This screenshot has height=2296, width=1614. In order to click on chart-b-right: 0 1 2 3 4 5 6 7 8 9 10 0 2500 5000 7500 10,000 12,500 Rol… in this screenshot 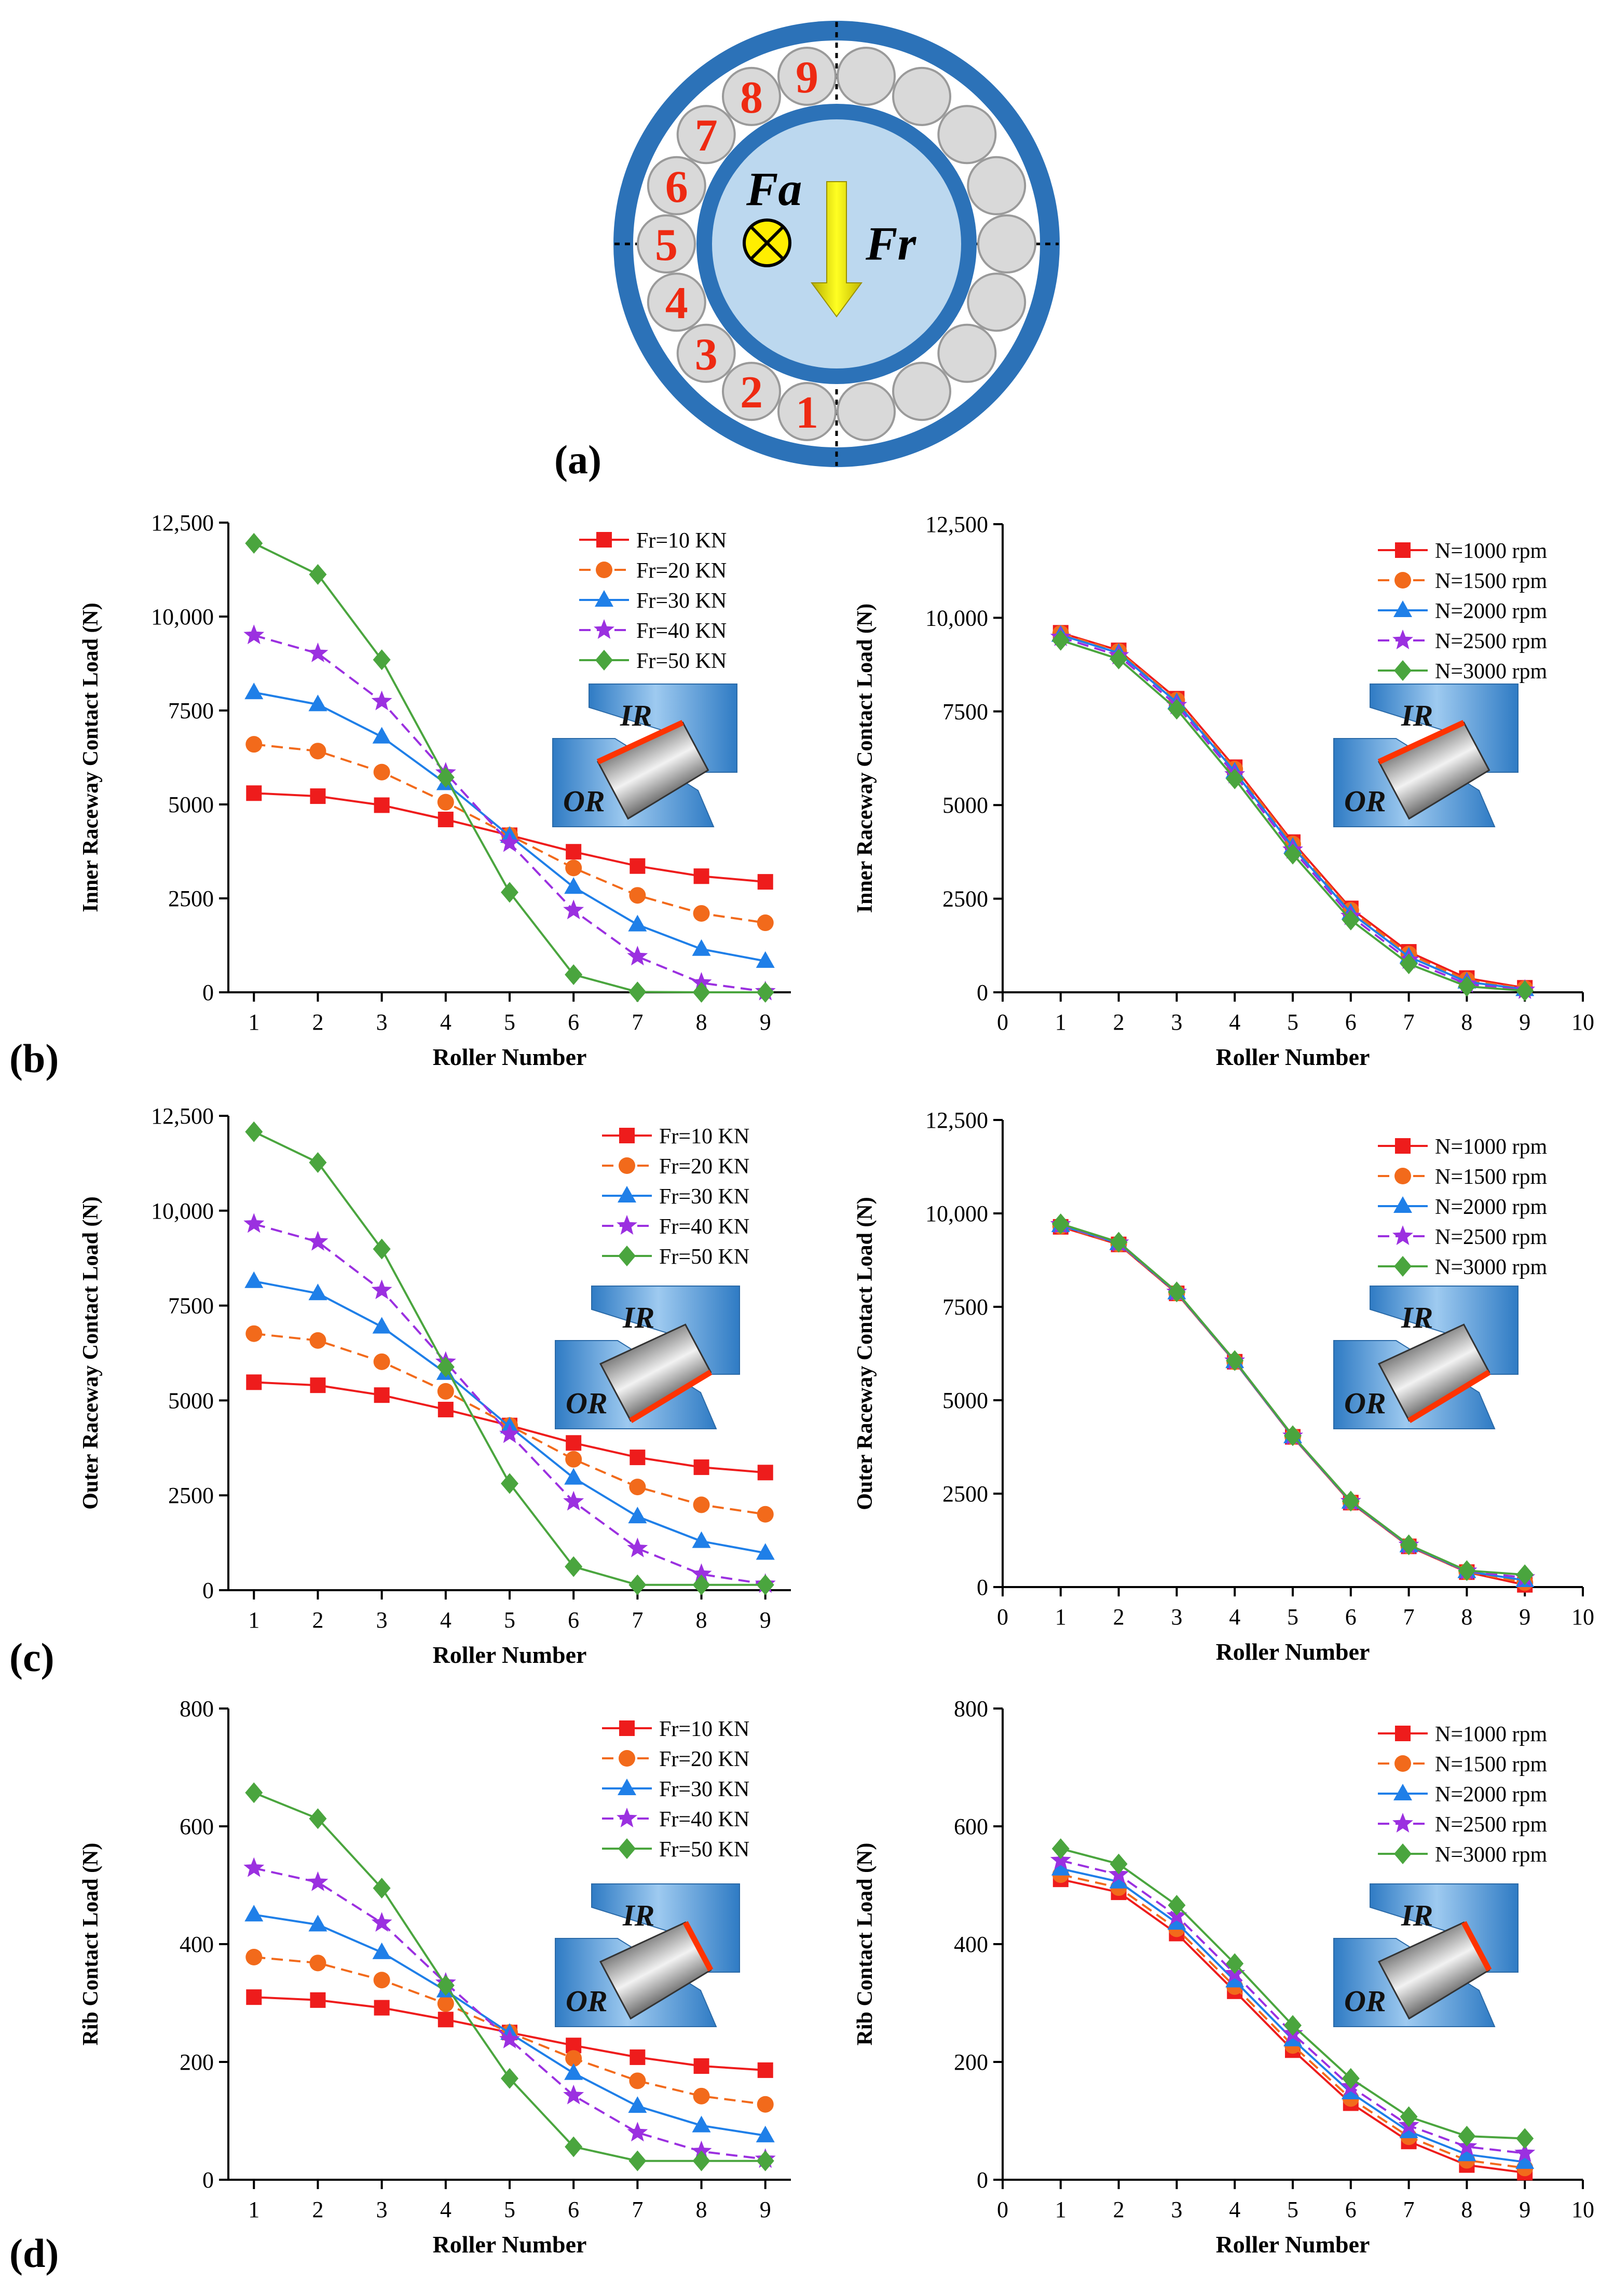, I will do `click(1223, 791)`.